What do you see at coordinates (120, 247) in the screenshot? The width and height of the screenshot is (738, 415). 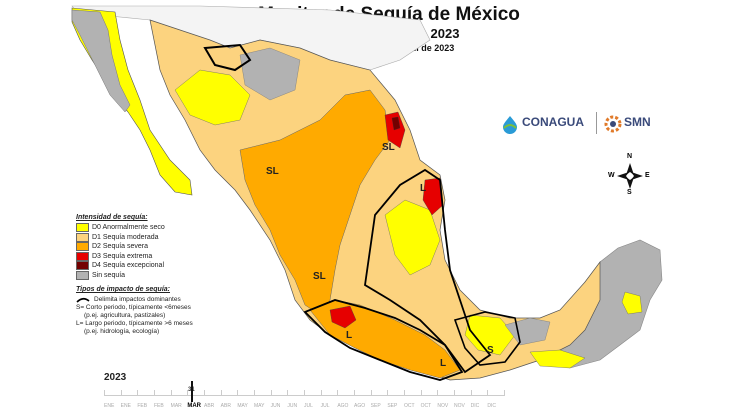 I see `legend-label: D2 Sequía severa` at bounding box center [120, 247].